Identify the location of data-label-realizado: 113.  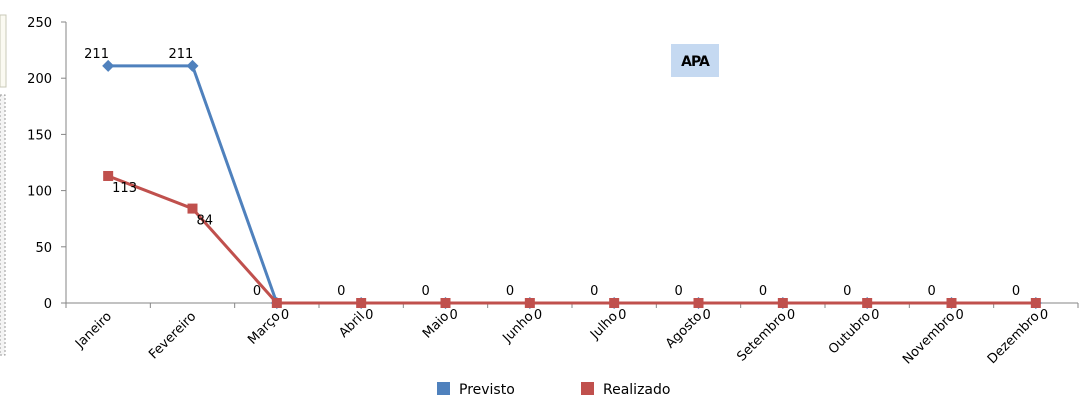
(124, 188).